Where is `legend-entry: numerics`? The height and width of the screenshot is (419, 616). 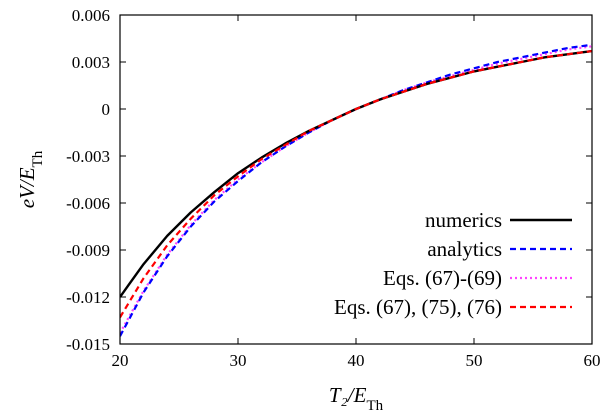
legend-entry: numerics is located at coordinates (498, 220).